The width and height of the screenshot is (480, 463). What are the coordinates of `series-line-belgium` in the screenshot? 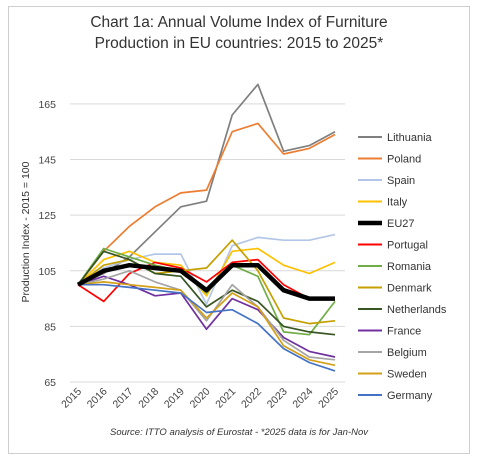 It's located at (206, 315).